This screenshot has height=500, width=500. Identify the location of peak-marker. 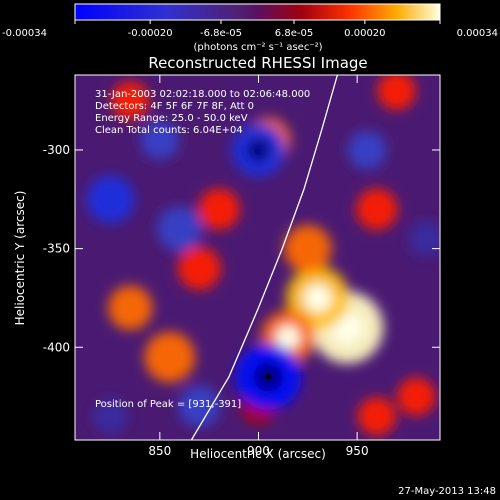
(268, 377).